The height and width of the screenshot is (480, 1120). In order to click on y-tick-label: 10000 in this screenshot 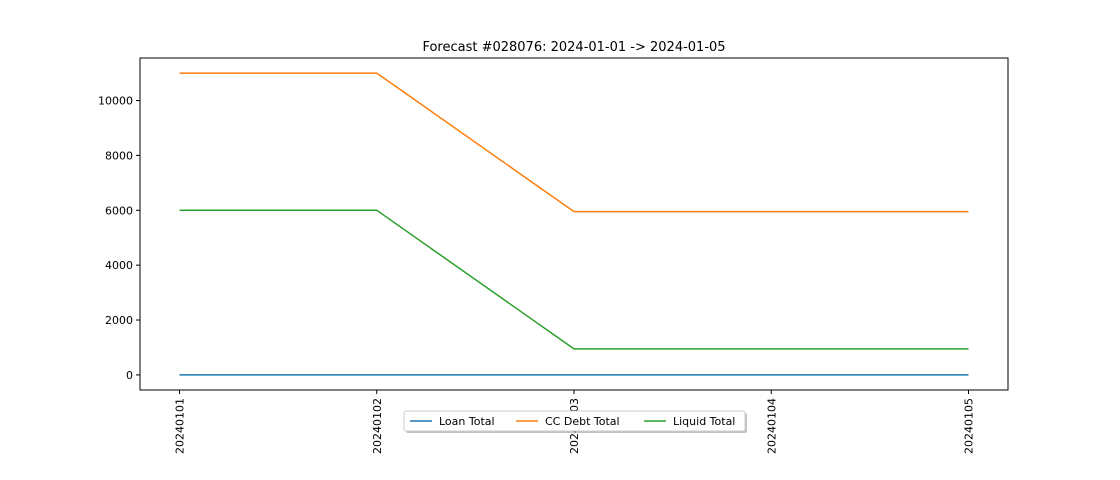, I will do `click(115, 101)`.